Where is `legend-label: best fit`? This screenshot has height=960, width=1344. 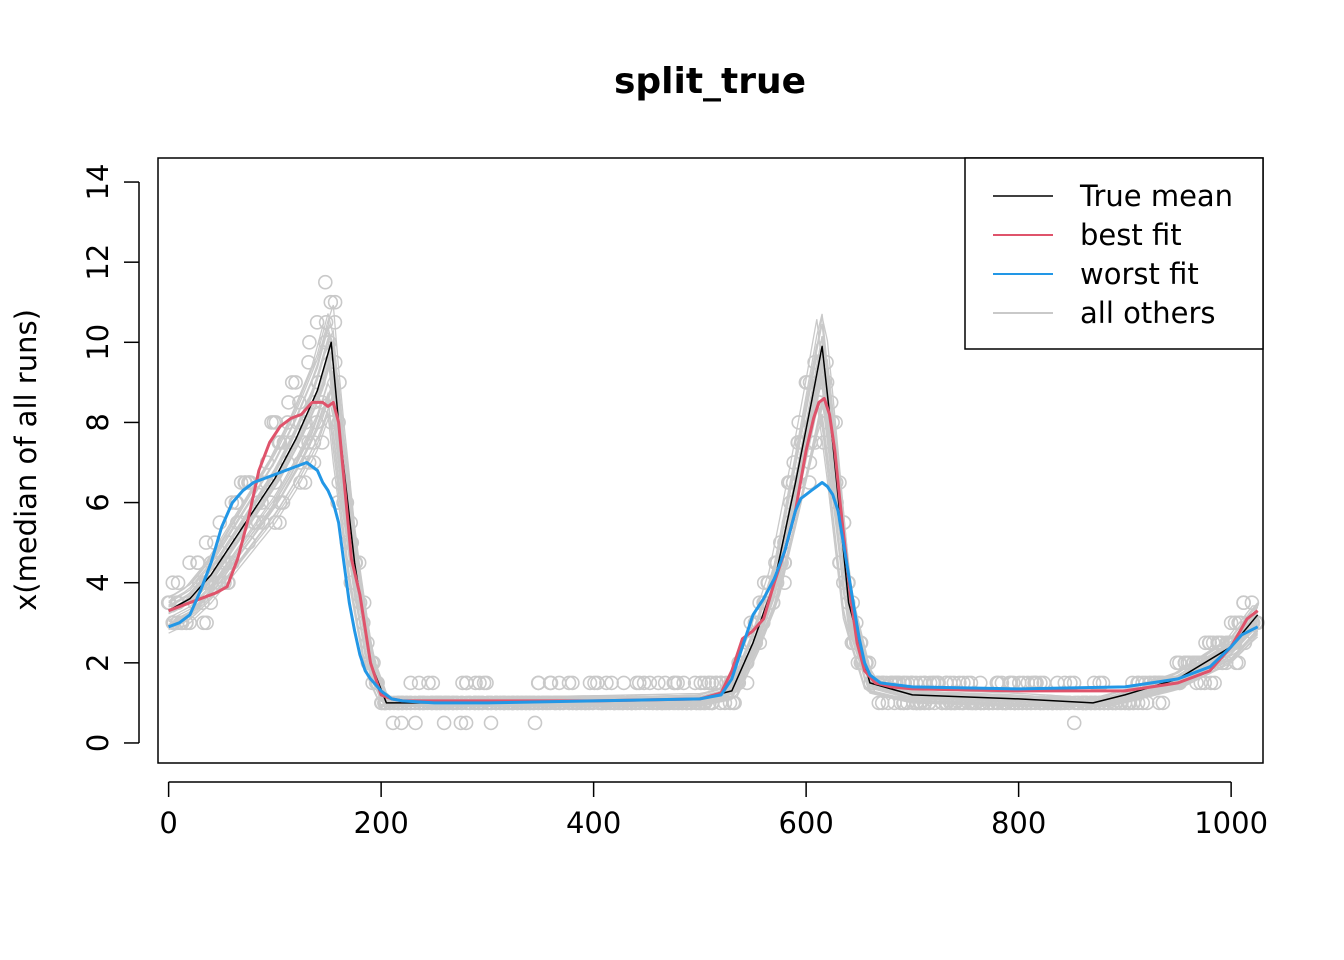
legend-label: best fit is located at coordinates (1131, 235).